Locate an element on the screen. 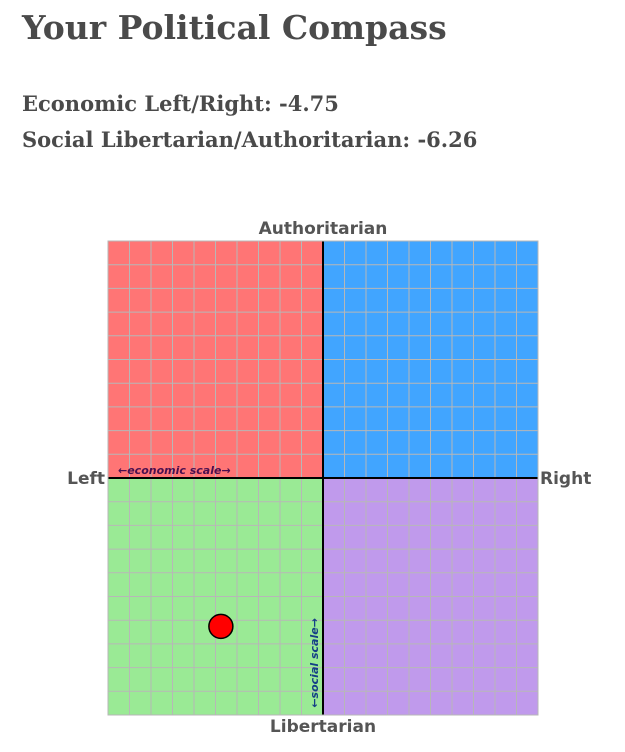  economic-scale-label: ←economic scale→ is located at coordinates (174, 470).